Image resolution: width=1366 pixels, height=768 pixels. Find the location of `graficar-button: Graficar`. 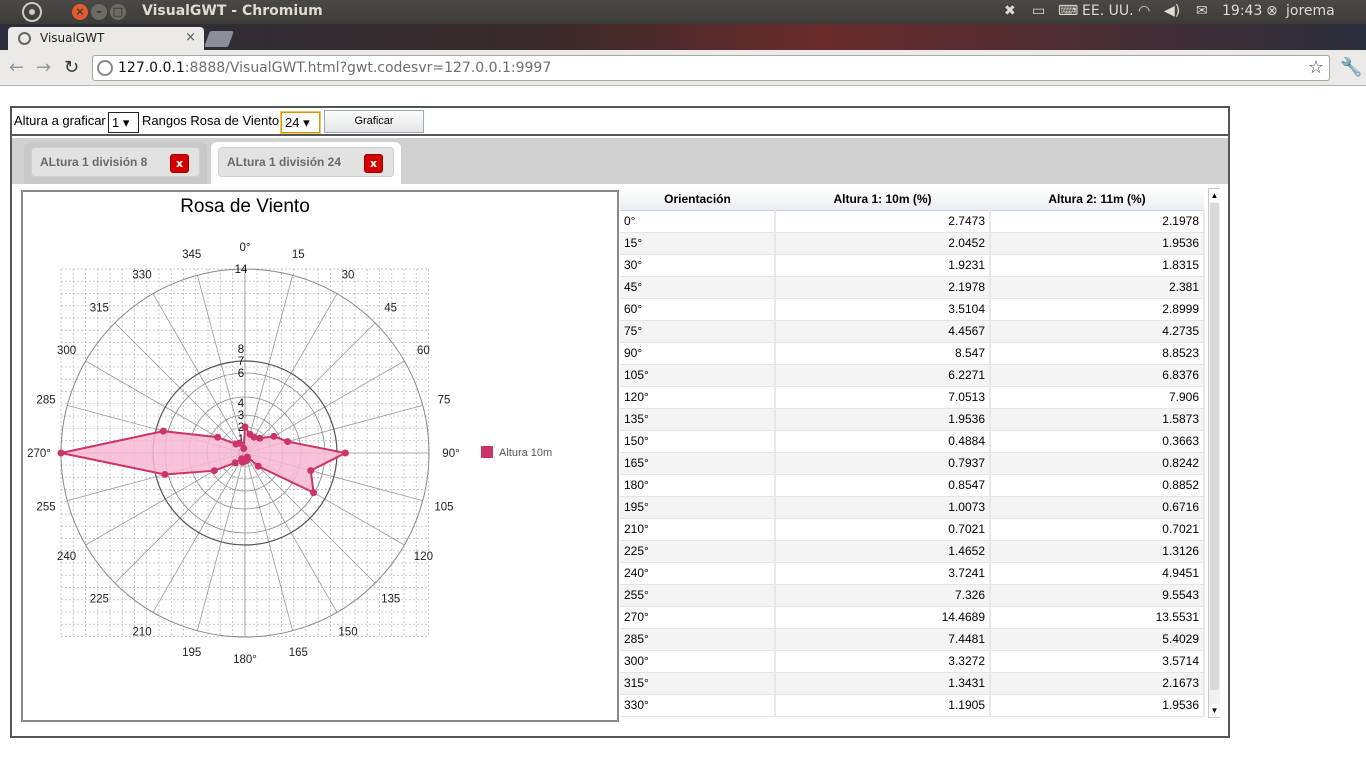

graficar-button: Graficar is located at coordinates (374, 121).